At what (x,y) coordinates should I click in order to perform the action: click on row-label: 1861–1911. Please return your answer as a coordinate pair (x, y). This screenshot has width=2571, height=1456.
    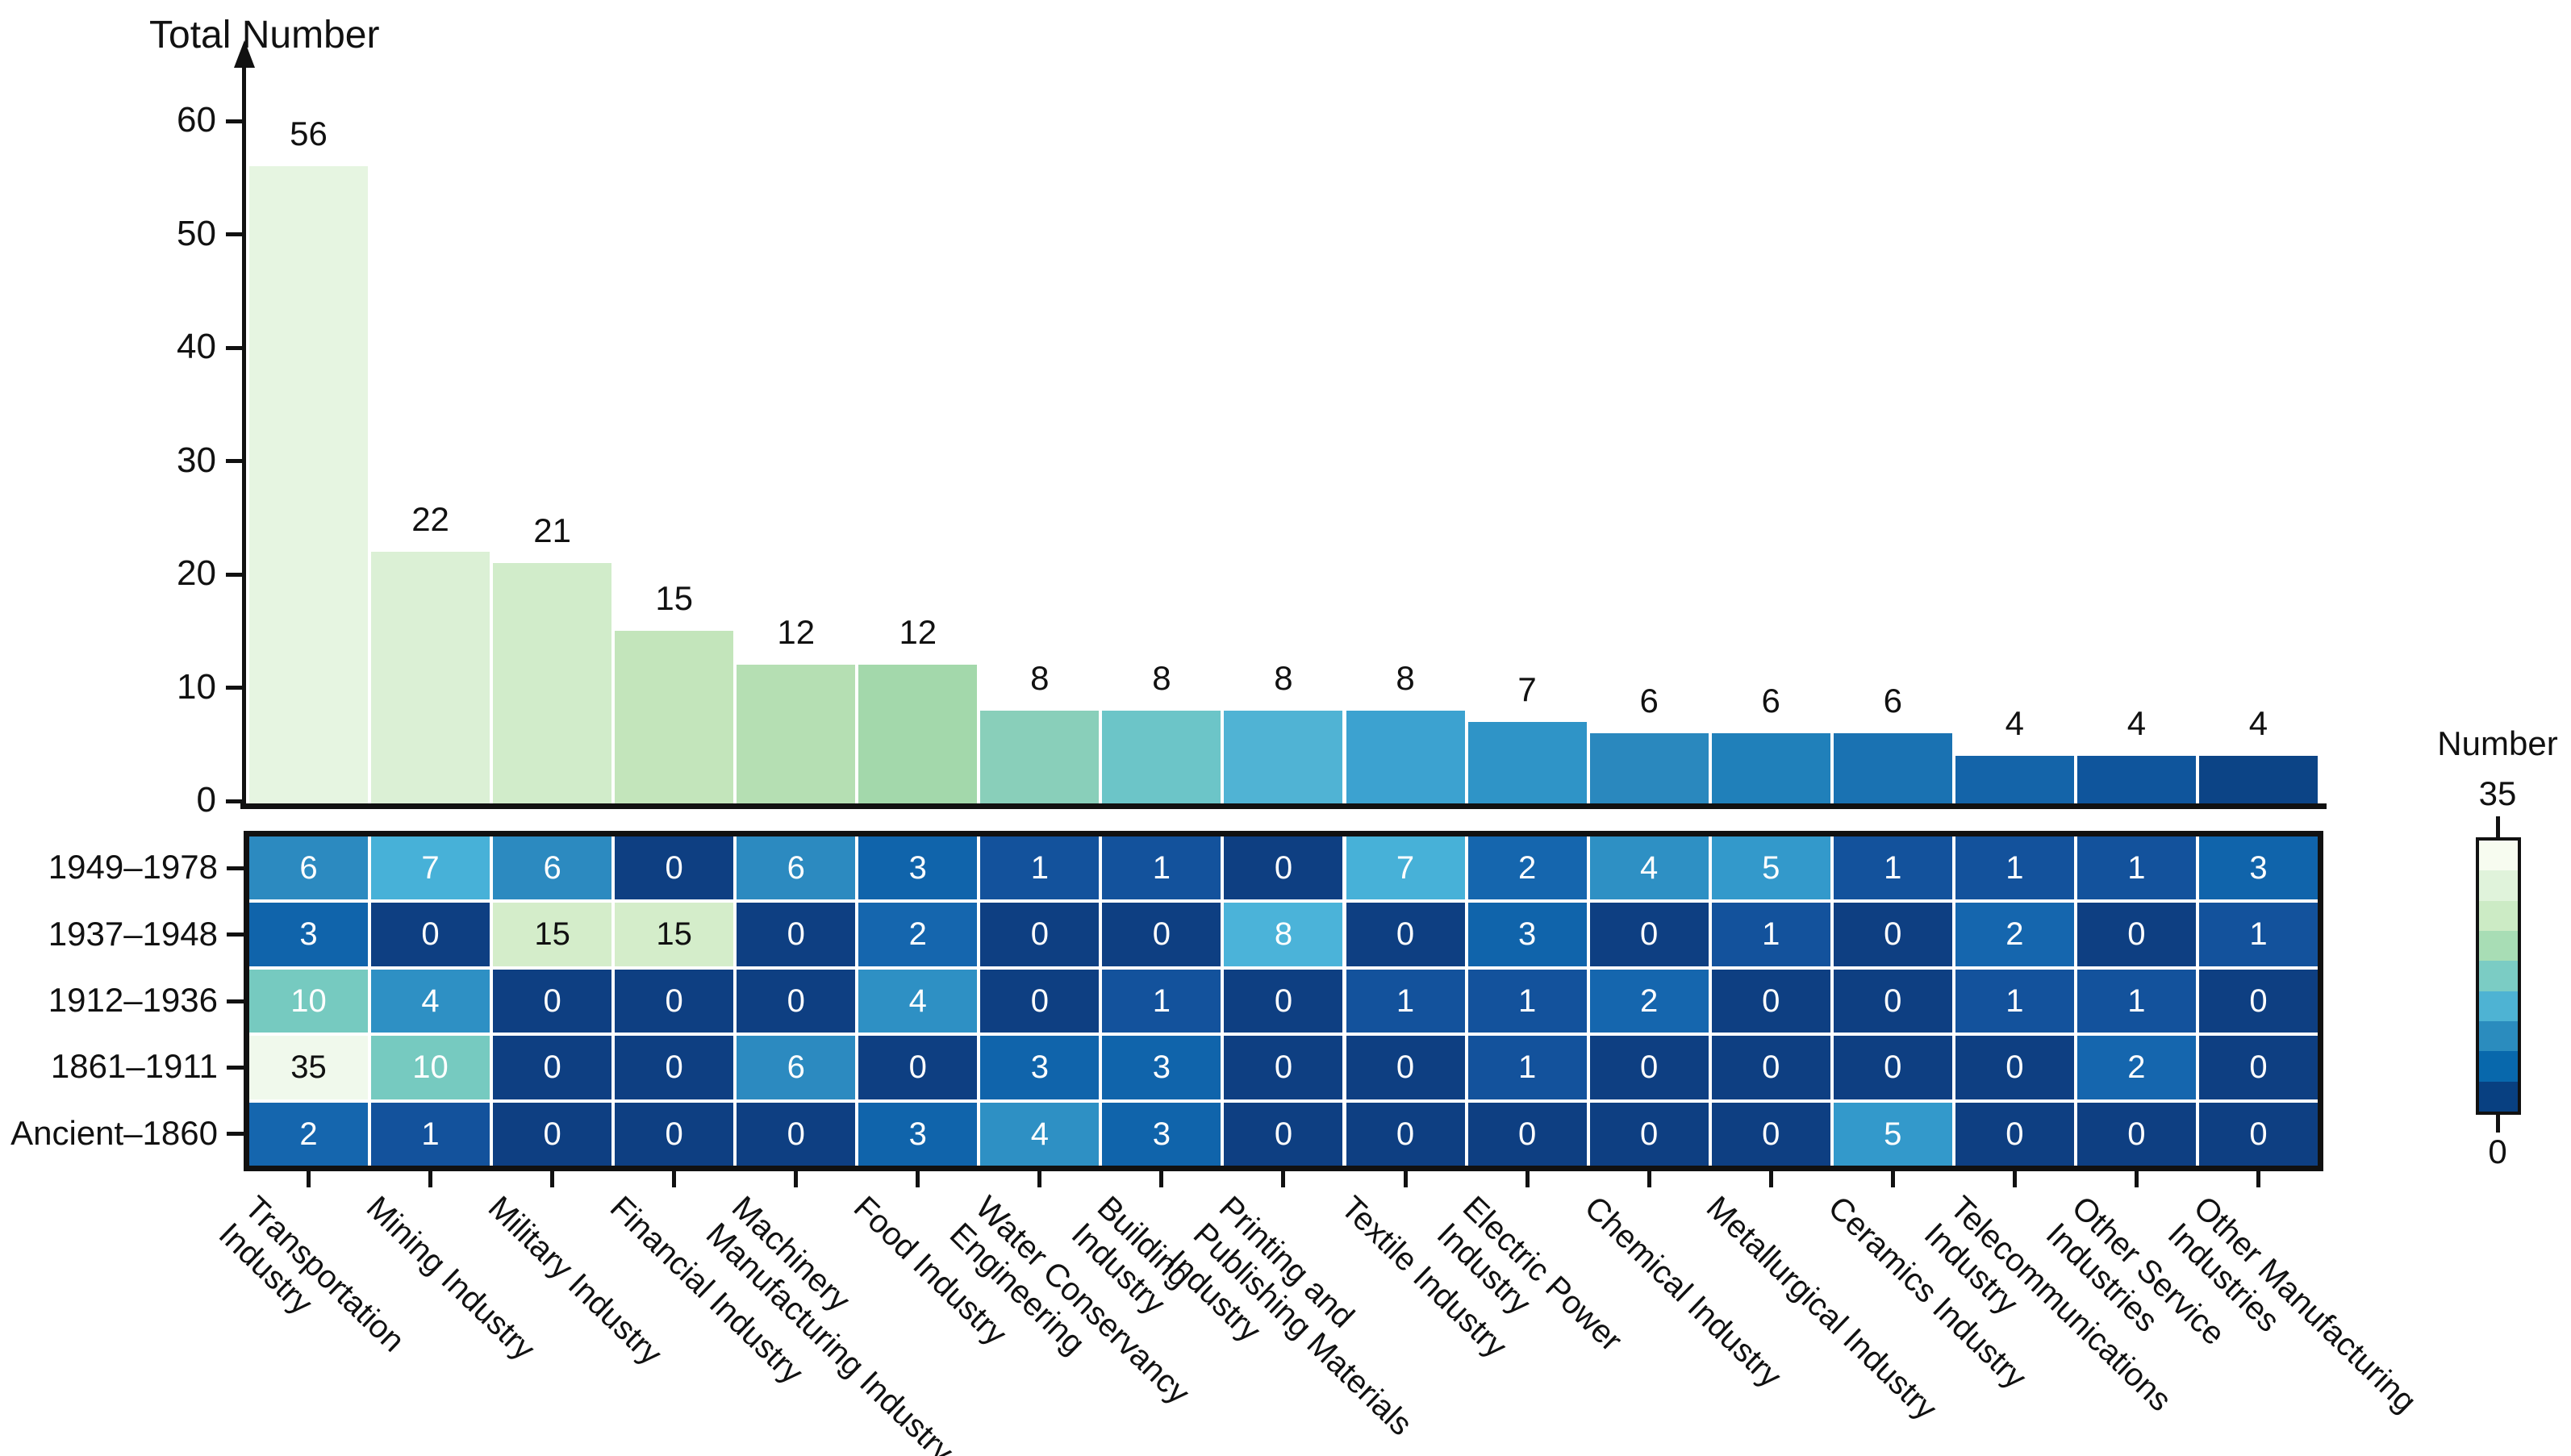
    Looking at the image, I should click on (134, 1066).